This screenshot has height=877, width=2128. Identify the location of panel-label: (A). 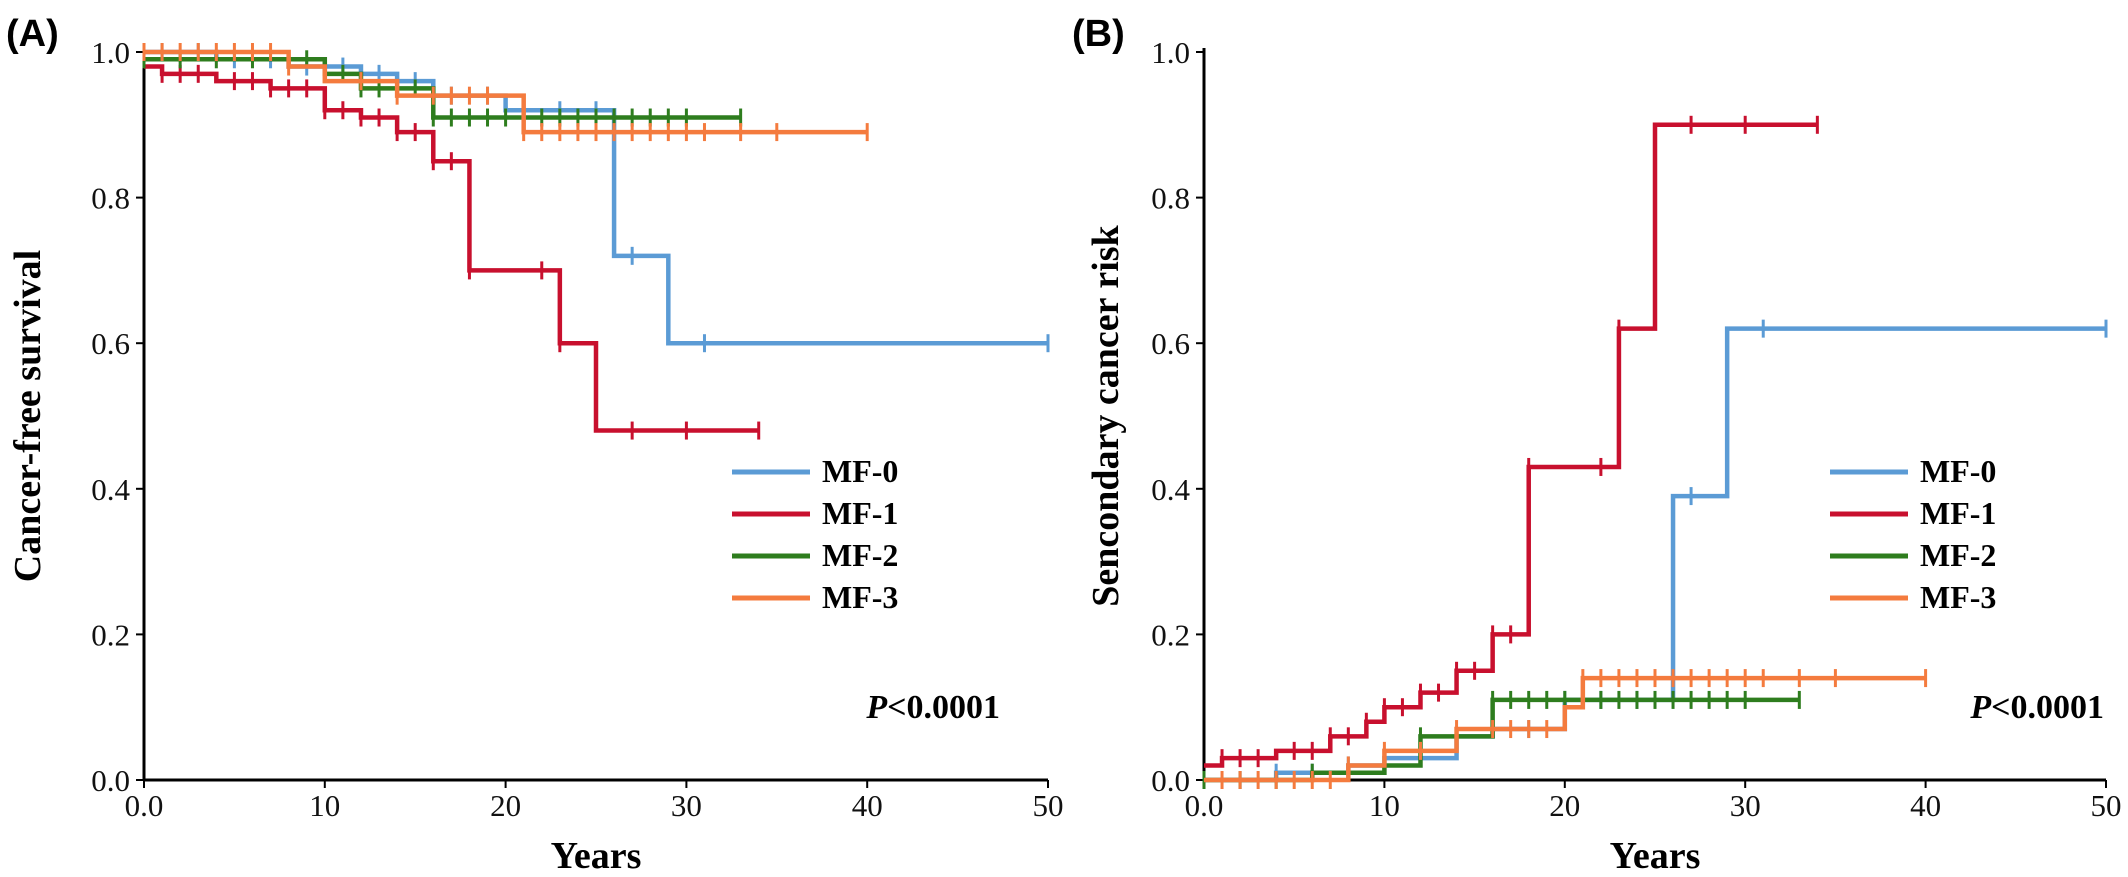
(32, 34).